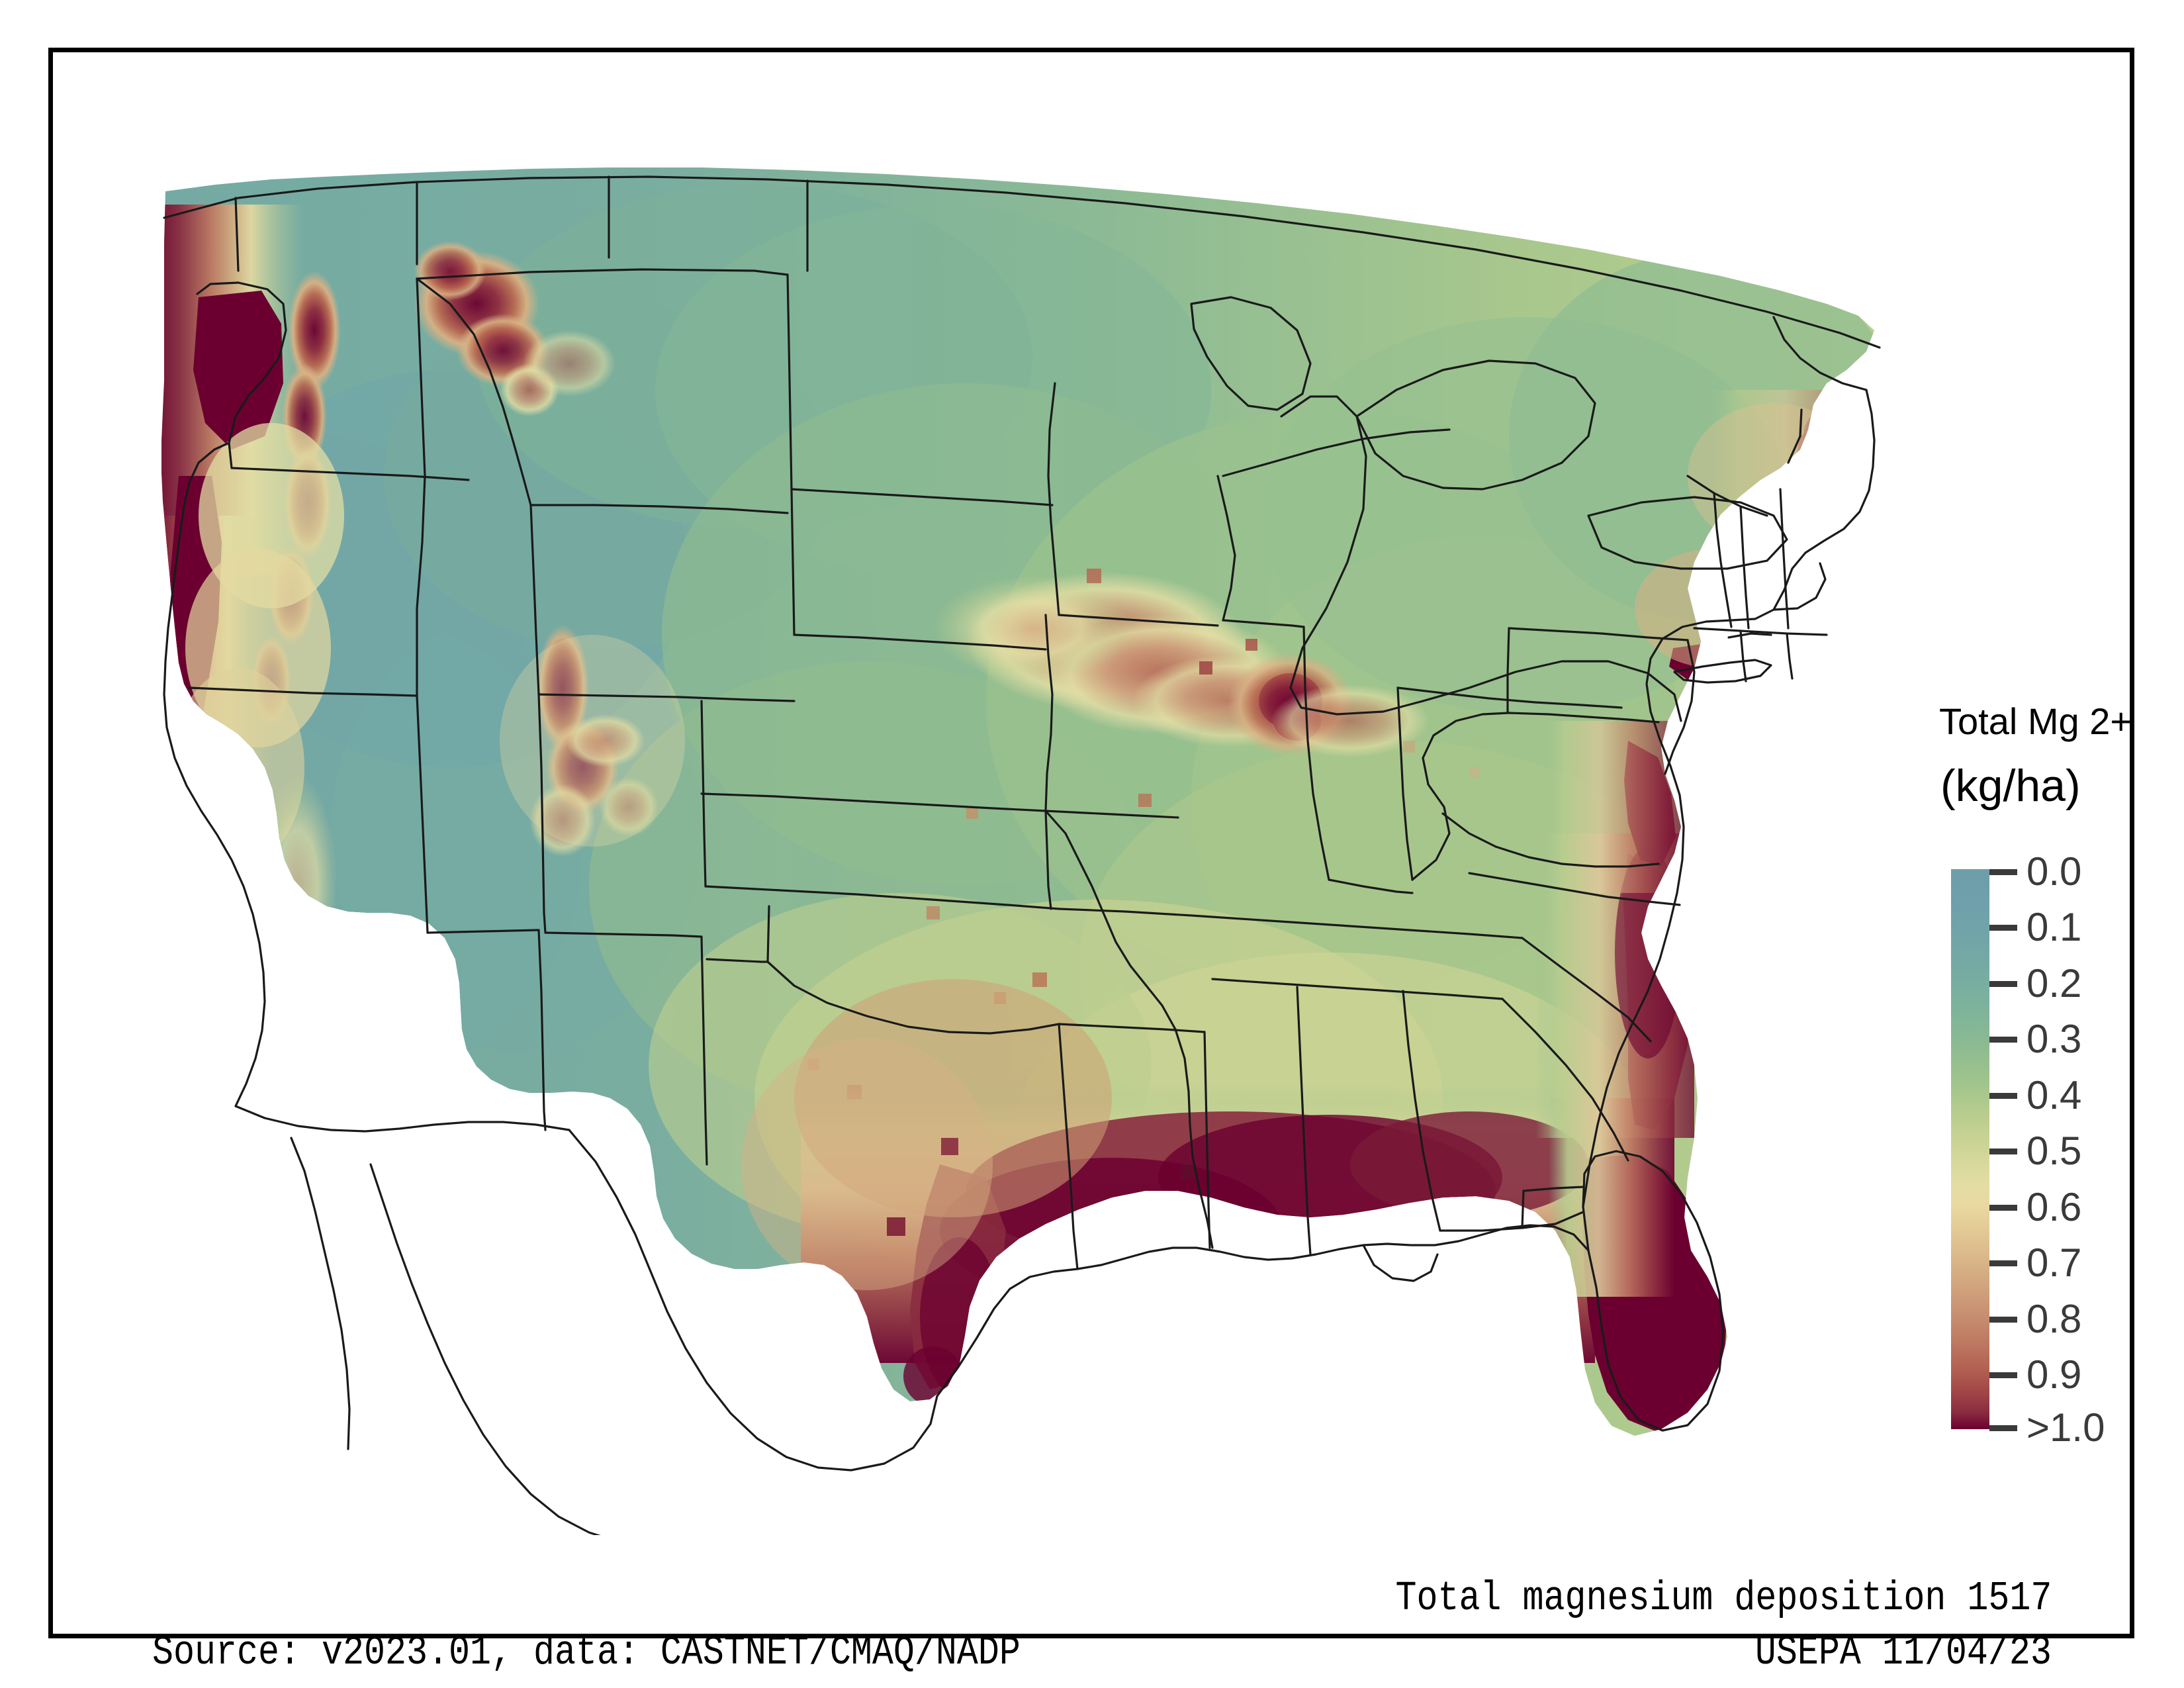 The height and width of the screenshot is (1688, 2184). What do you see at coordinates (2054, 871) in the screenshot?
I see `colorbar-label-0: 0.0` at bounding box center [2054, 871].